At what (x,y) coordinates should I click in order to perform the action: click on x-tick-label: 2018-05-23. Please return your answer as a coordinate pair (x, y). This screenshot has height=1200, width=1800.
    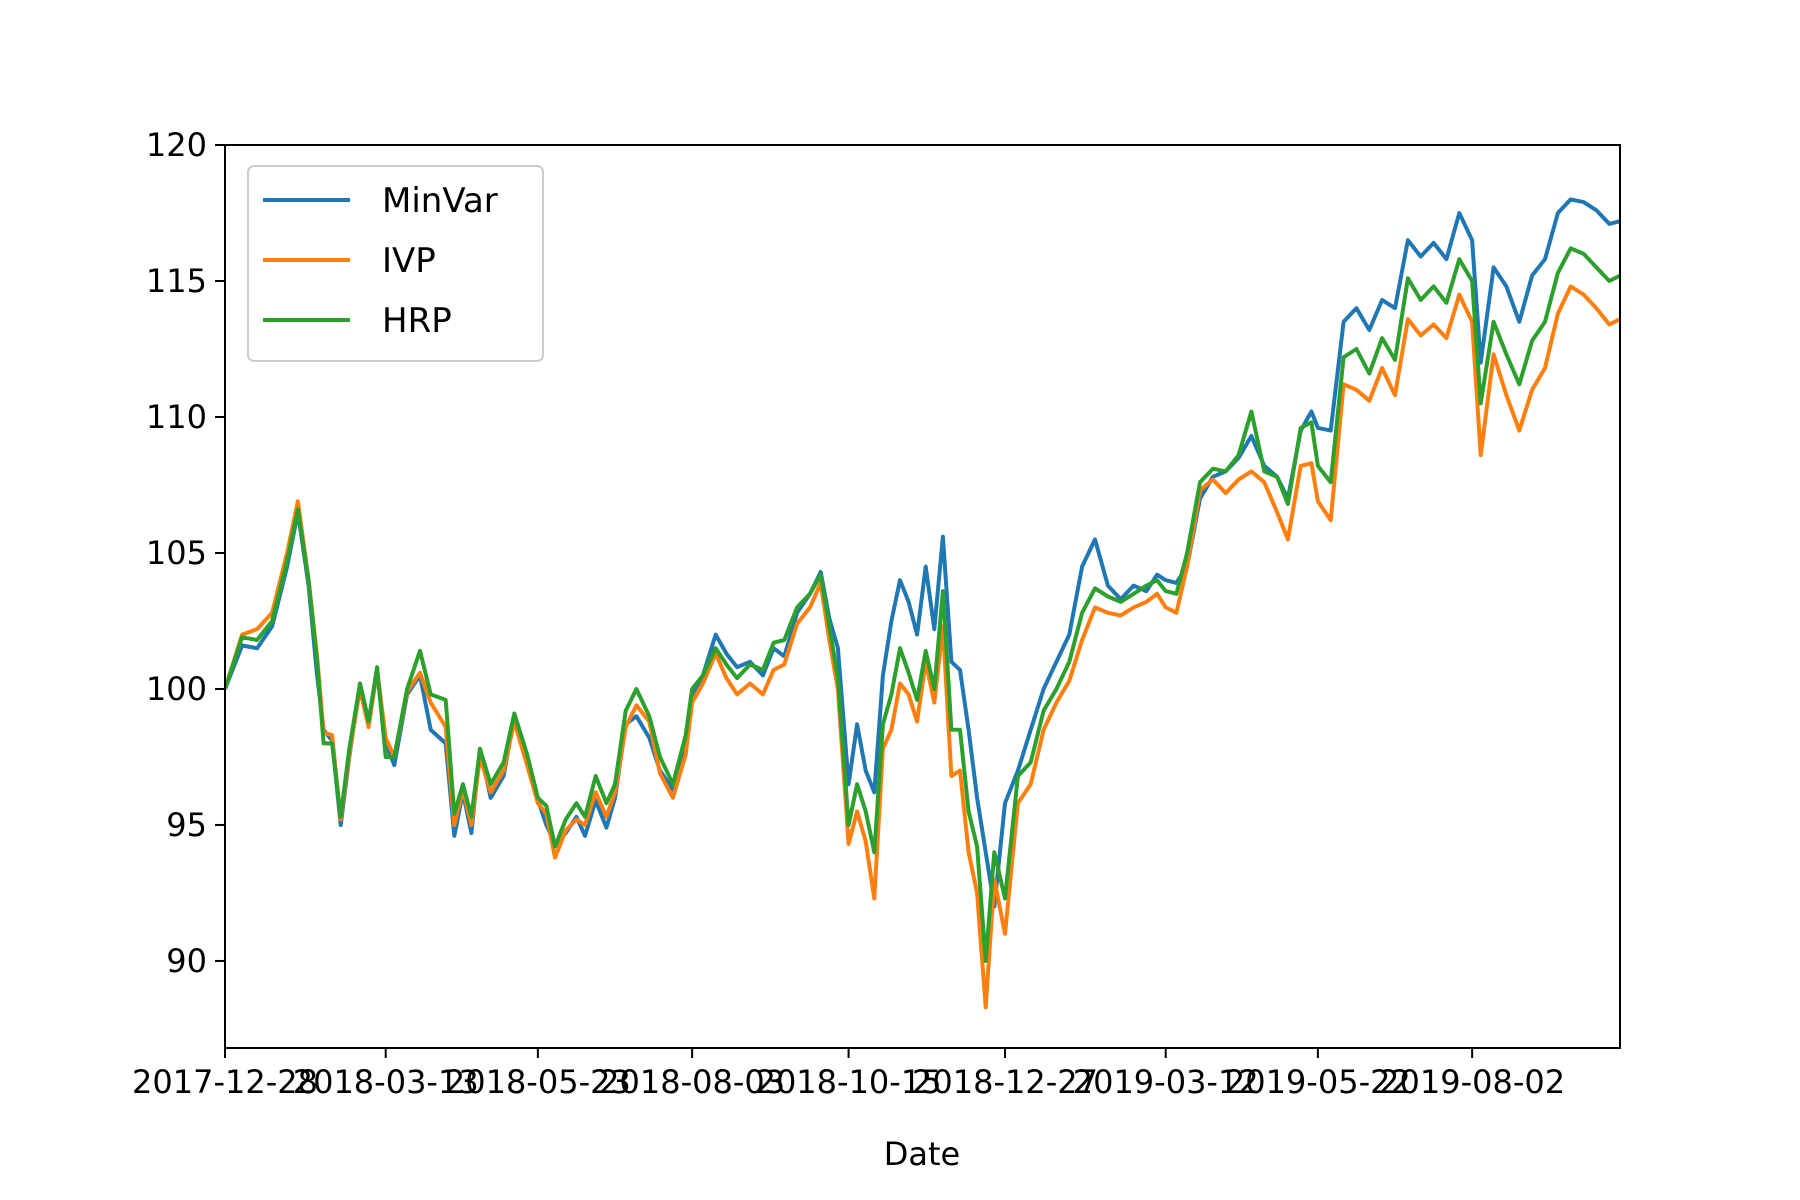
    Looking at the image, I should click on (538, 1082).